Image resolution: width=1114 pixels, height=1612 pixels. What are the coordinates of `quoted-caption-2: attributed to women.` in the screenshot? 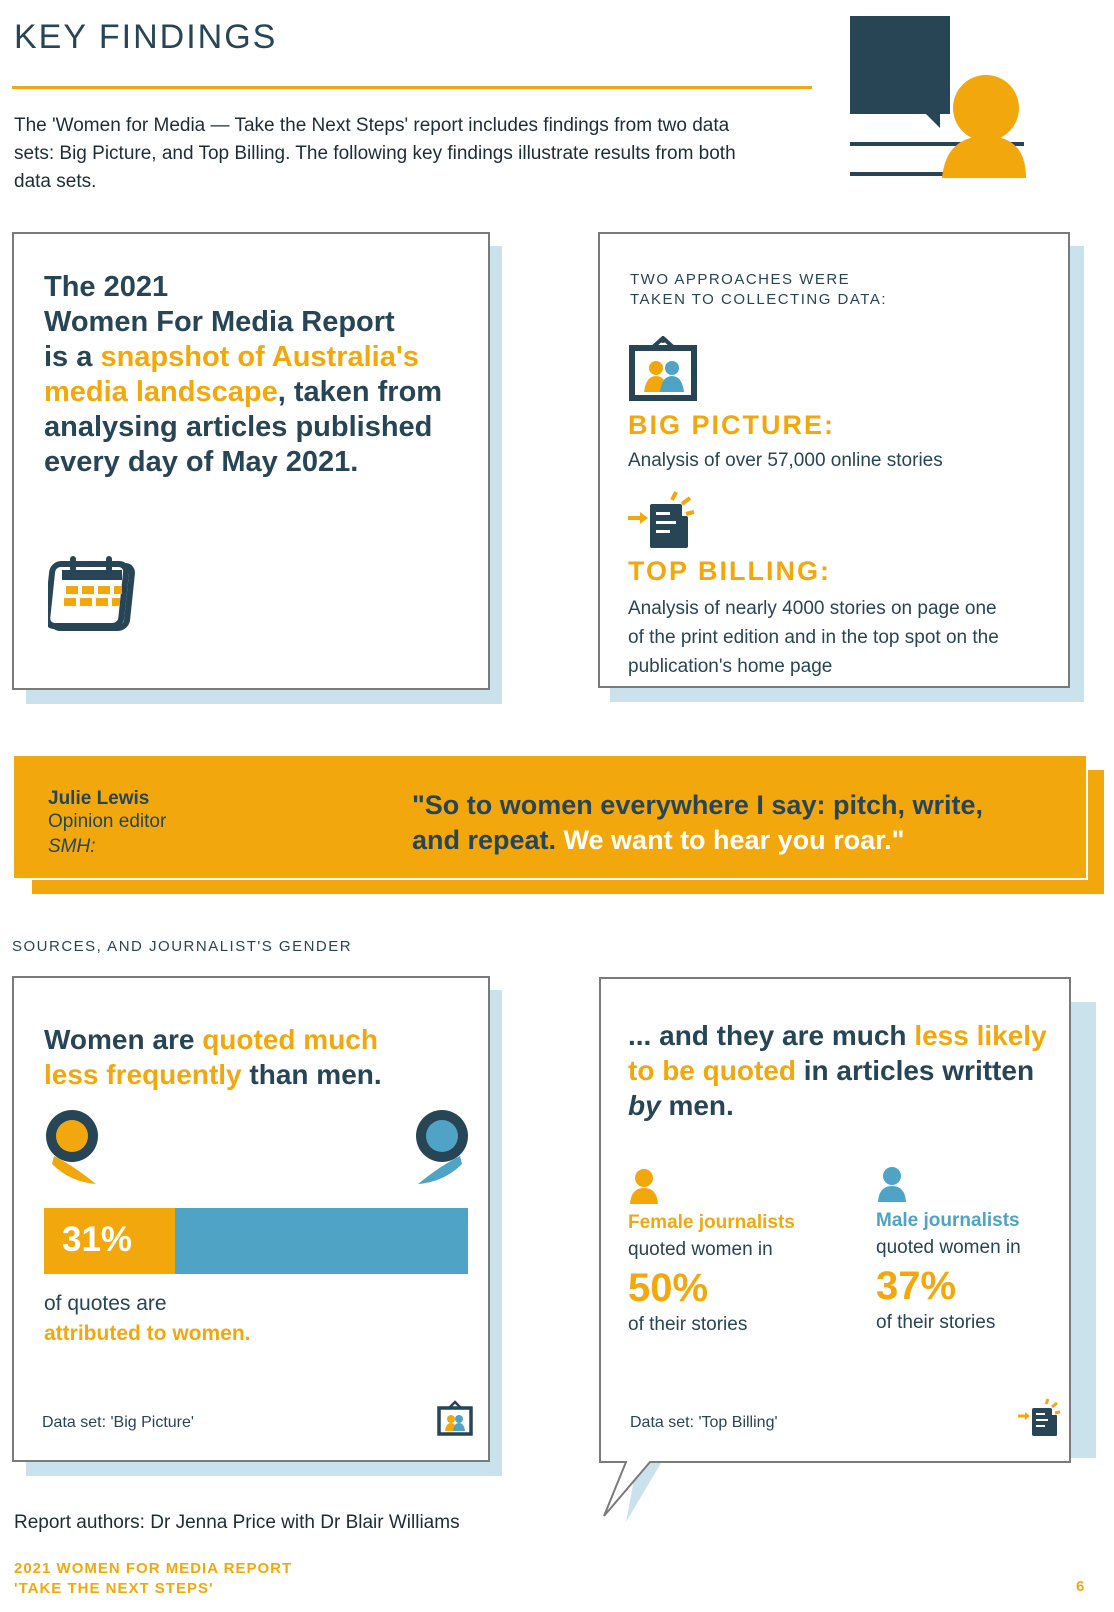 It's located at (147, 1333).